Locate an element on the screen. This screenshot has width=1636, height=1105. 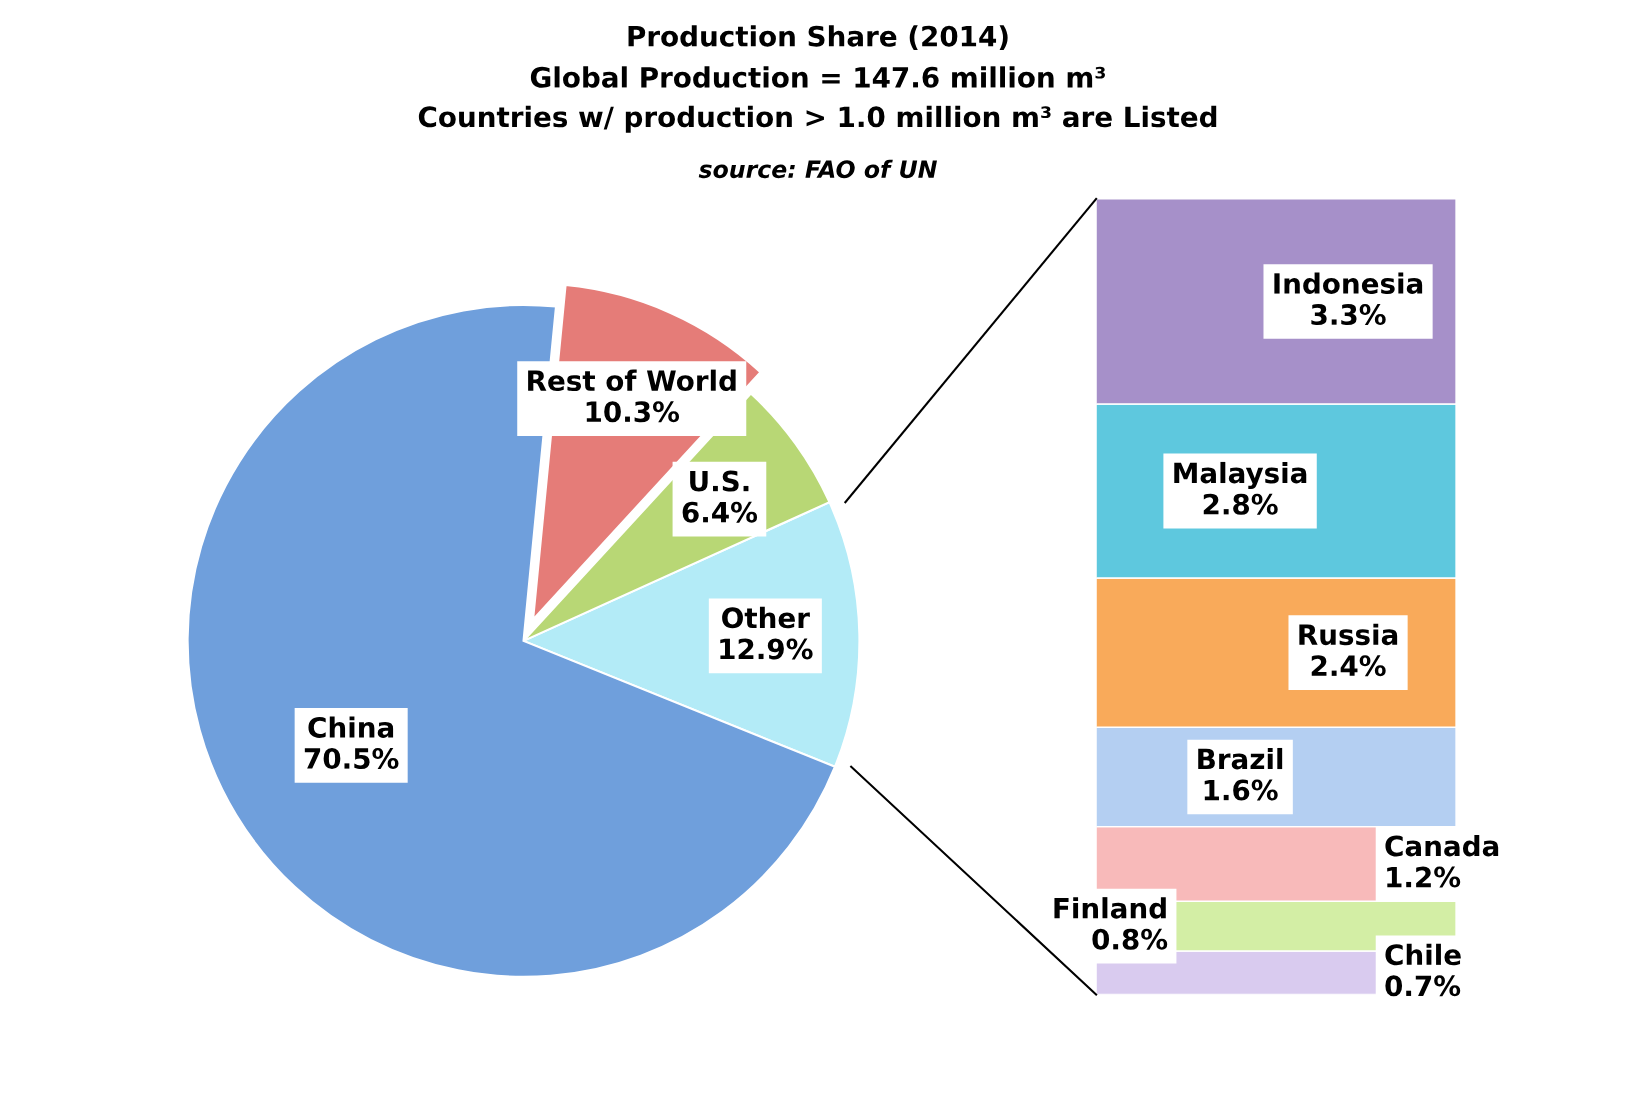
series-label: Chile is located at coordinates (1423, 954).